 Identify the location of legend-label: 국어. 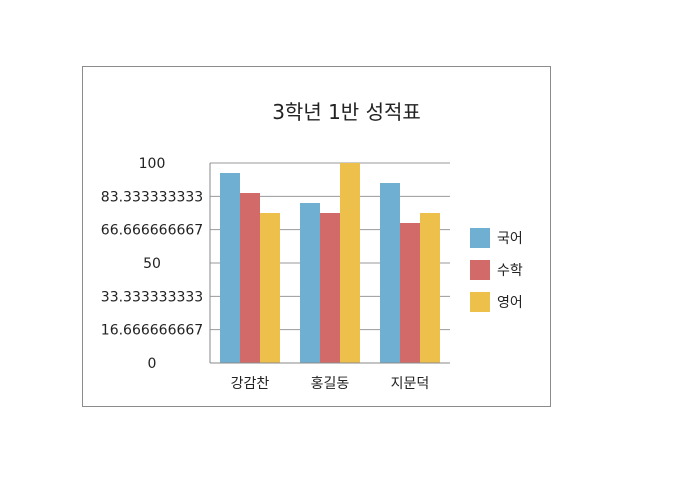
(510, 239).